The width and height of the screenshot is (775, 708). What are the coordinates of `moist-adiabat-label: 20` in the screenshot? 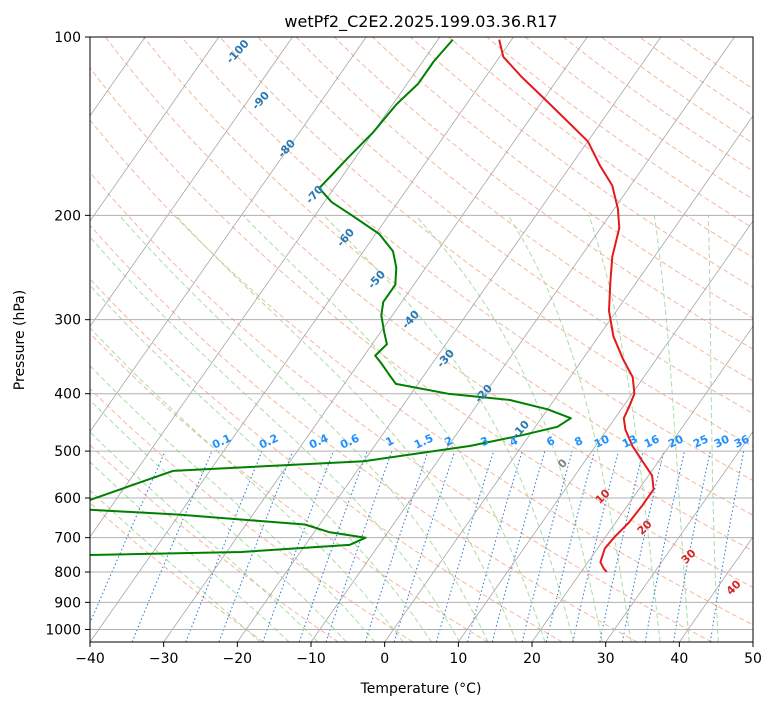 It's located at (645, 527).